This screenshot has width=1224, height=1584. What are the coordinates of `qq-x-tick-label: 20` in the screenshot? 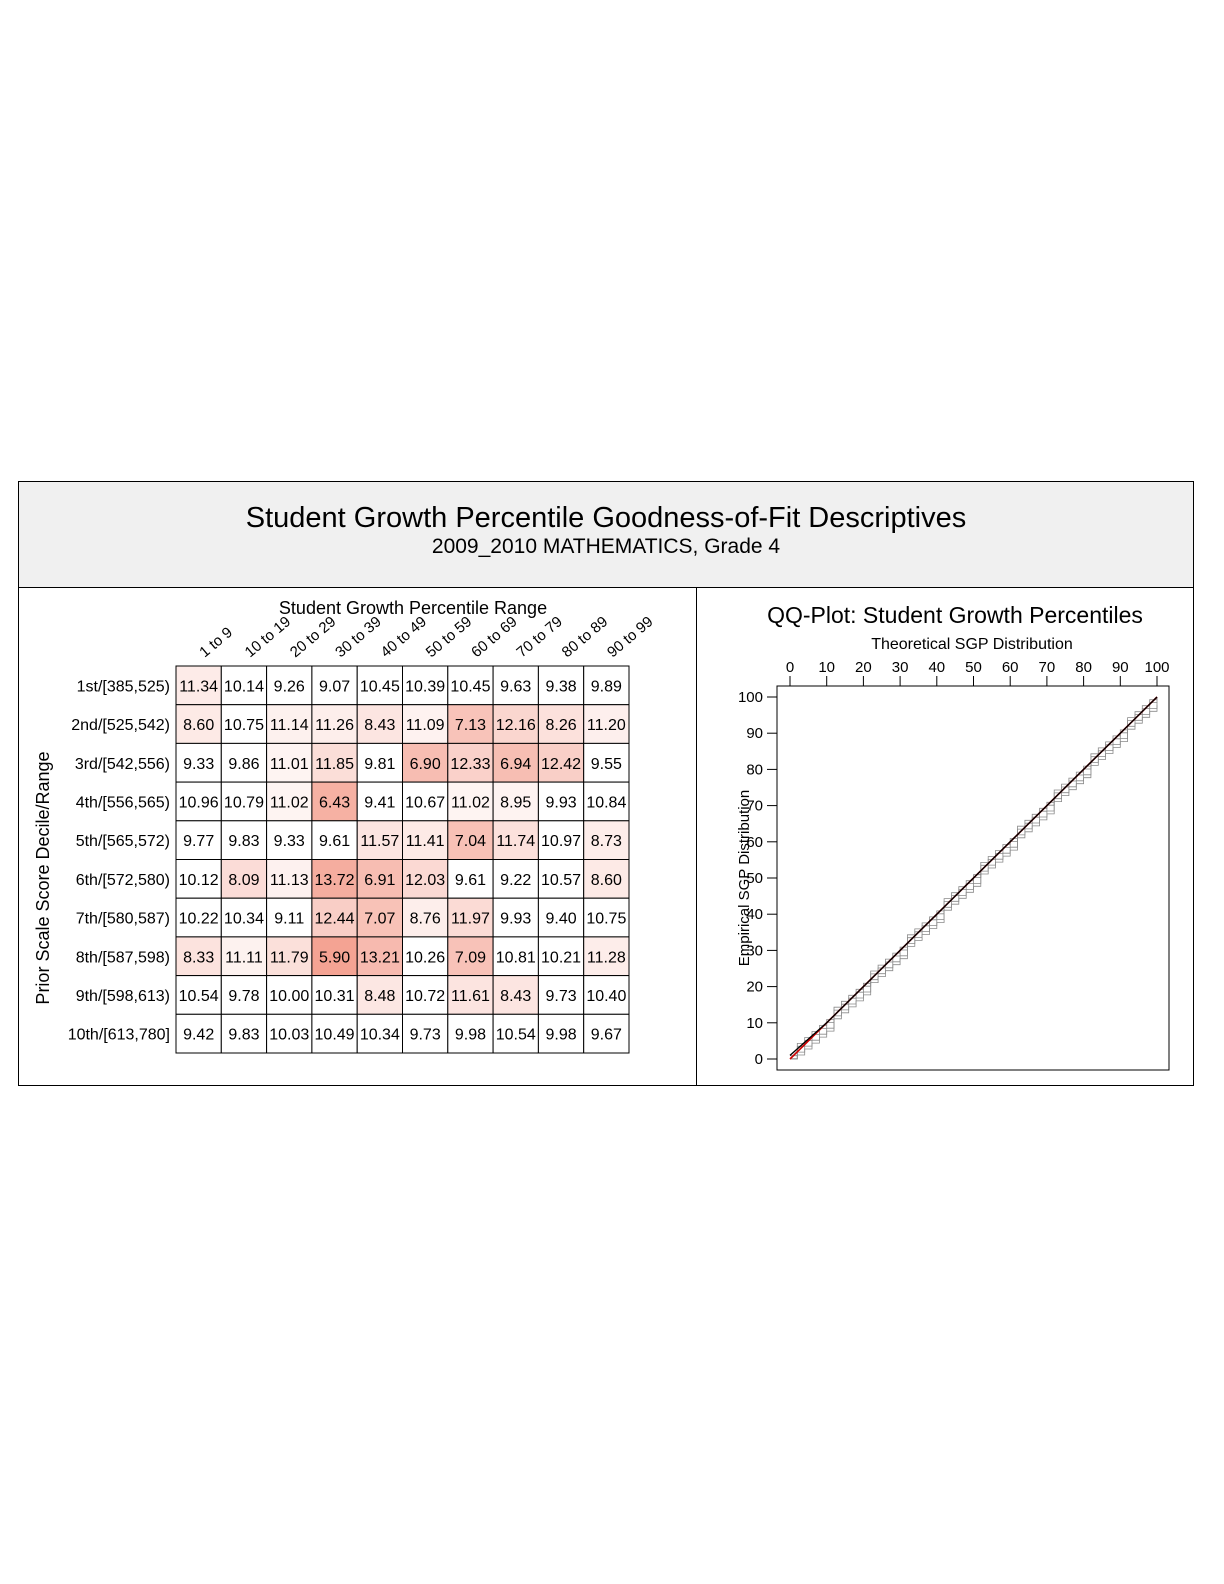 It's located at (863, 667).